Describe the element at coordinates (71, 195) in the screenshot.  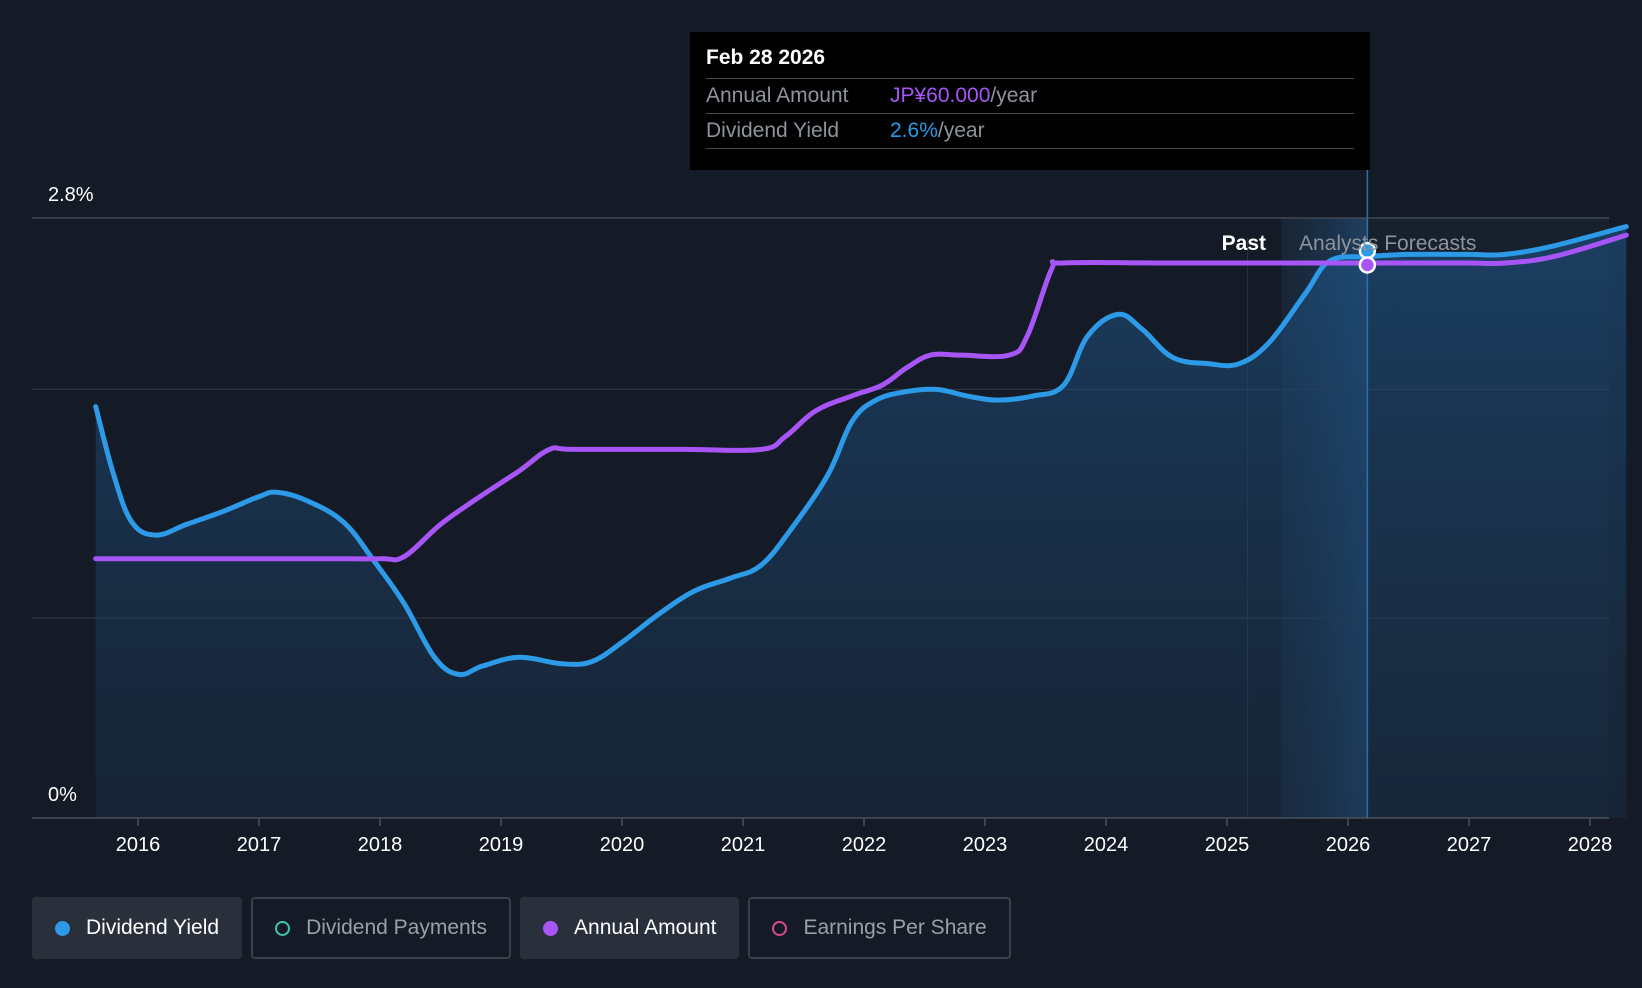
I see `y-label-top: 2.8%` at that location.